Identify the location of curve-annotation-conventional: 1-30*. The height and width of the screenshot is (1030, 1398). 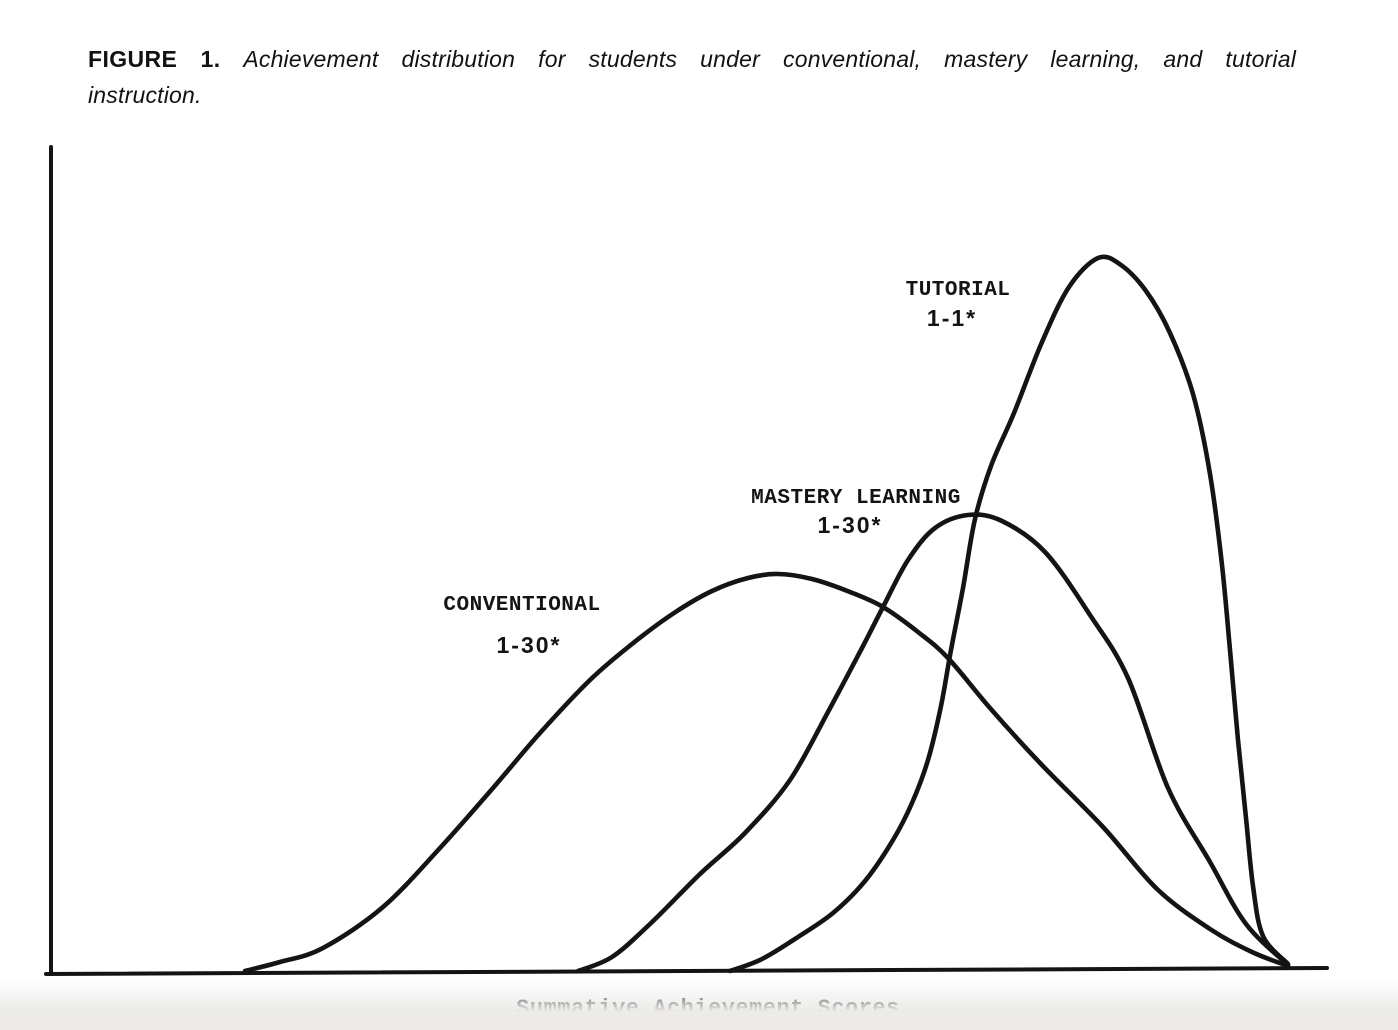
(529, 645).